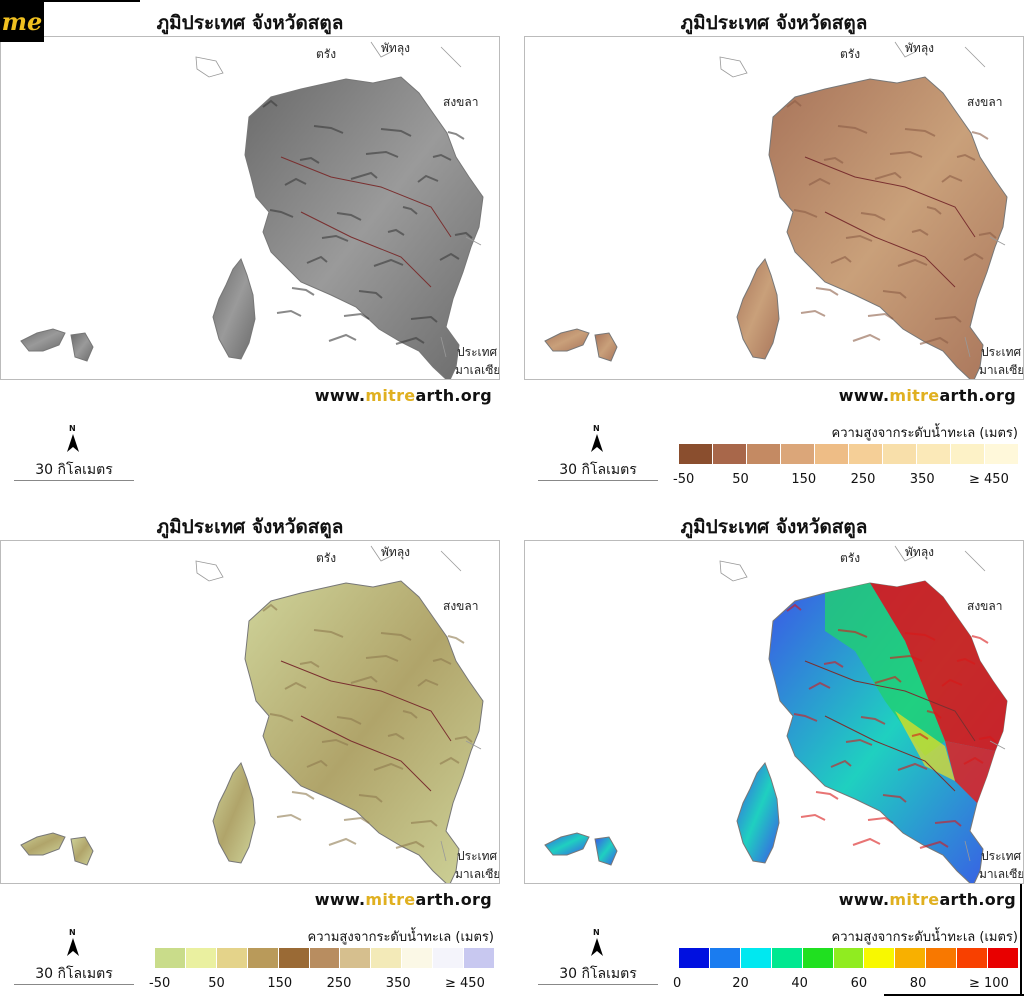 Image resolution: width=1024 pixels, height=1002 pixels. Describe the element at coordinates (799, 983) in the screenshot. I see `legend-tick-label: 40` at that location.